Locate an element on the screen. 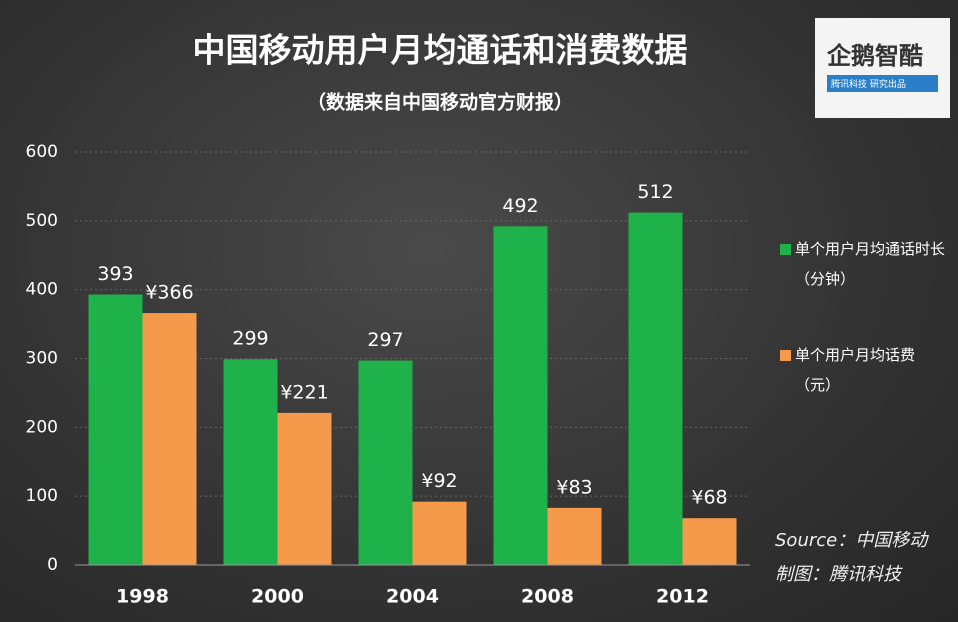 This screenshot has width=958, height=622. value-label: ¥68 is located at coordinates (709, 498).